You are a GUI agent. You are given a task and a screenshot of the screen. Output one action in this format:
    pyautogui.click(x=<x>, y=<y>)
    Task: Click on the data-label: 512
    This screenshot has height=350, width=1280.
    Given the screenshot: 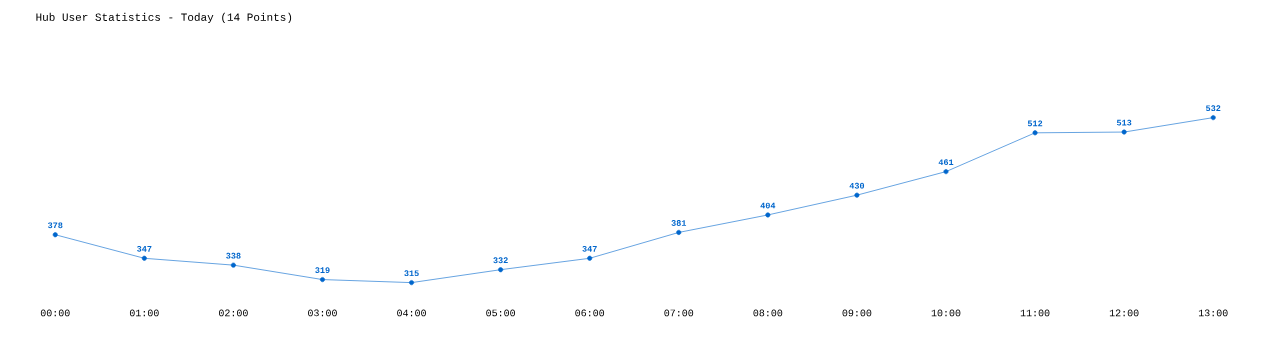 What is the action you would take?
    pyautogui.click(x=1035, y=123)
    